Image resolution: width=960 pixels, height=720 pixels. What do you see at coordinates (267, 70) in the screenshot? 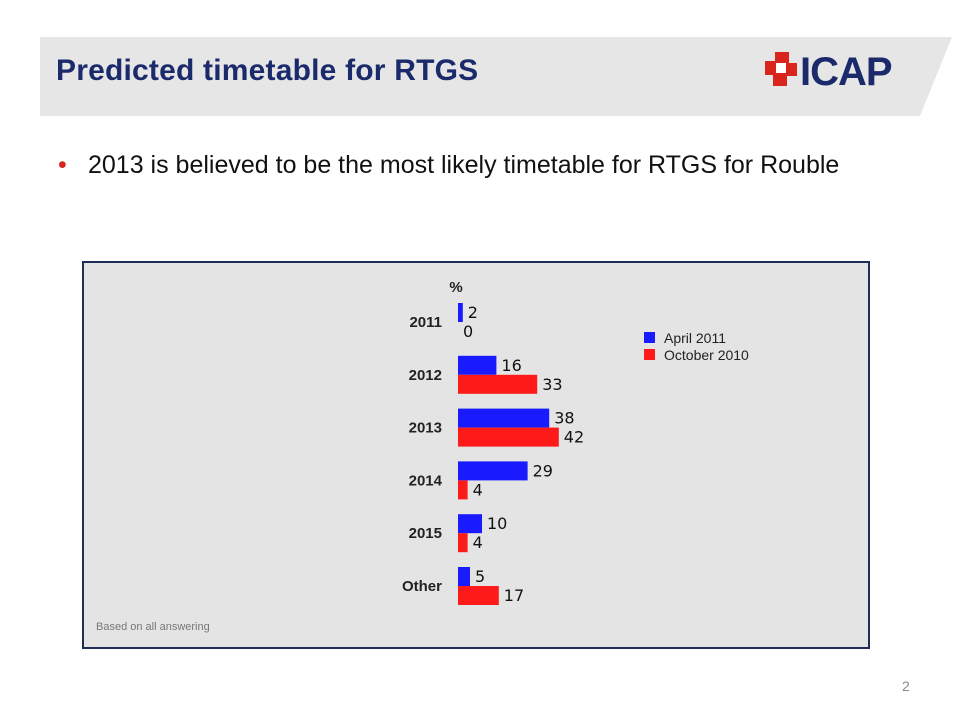
I see `slide-title: Predicted timetable for RTGS` at bounding box center [267, 70].